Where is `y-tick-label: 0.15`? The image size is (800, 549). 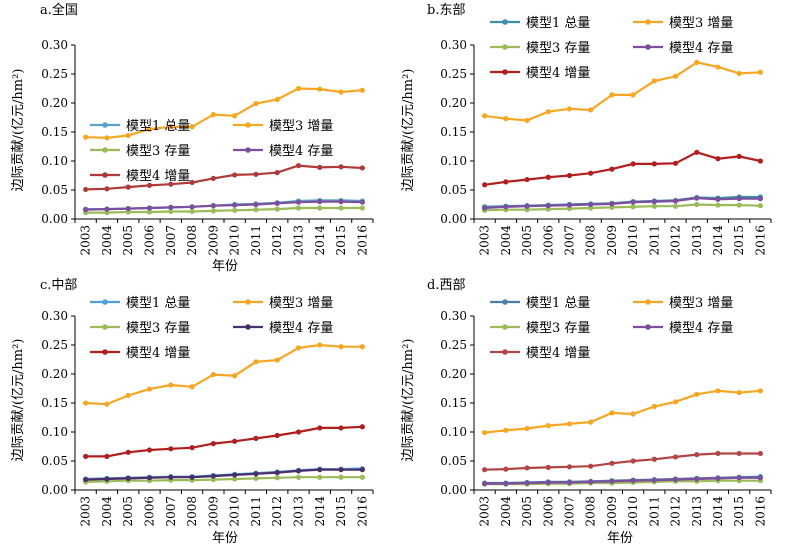
y-tick-label: 0.15 is located at coordinates (54, 403).